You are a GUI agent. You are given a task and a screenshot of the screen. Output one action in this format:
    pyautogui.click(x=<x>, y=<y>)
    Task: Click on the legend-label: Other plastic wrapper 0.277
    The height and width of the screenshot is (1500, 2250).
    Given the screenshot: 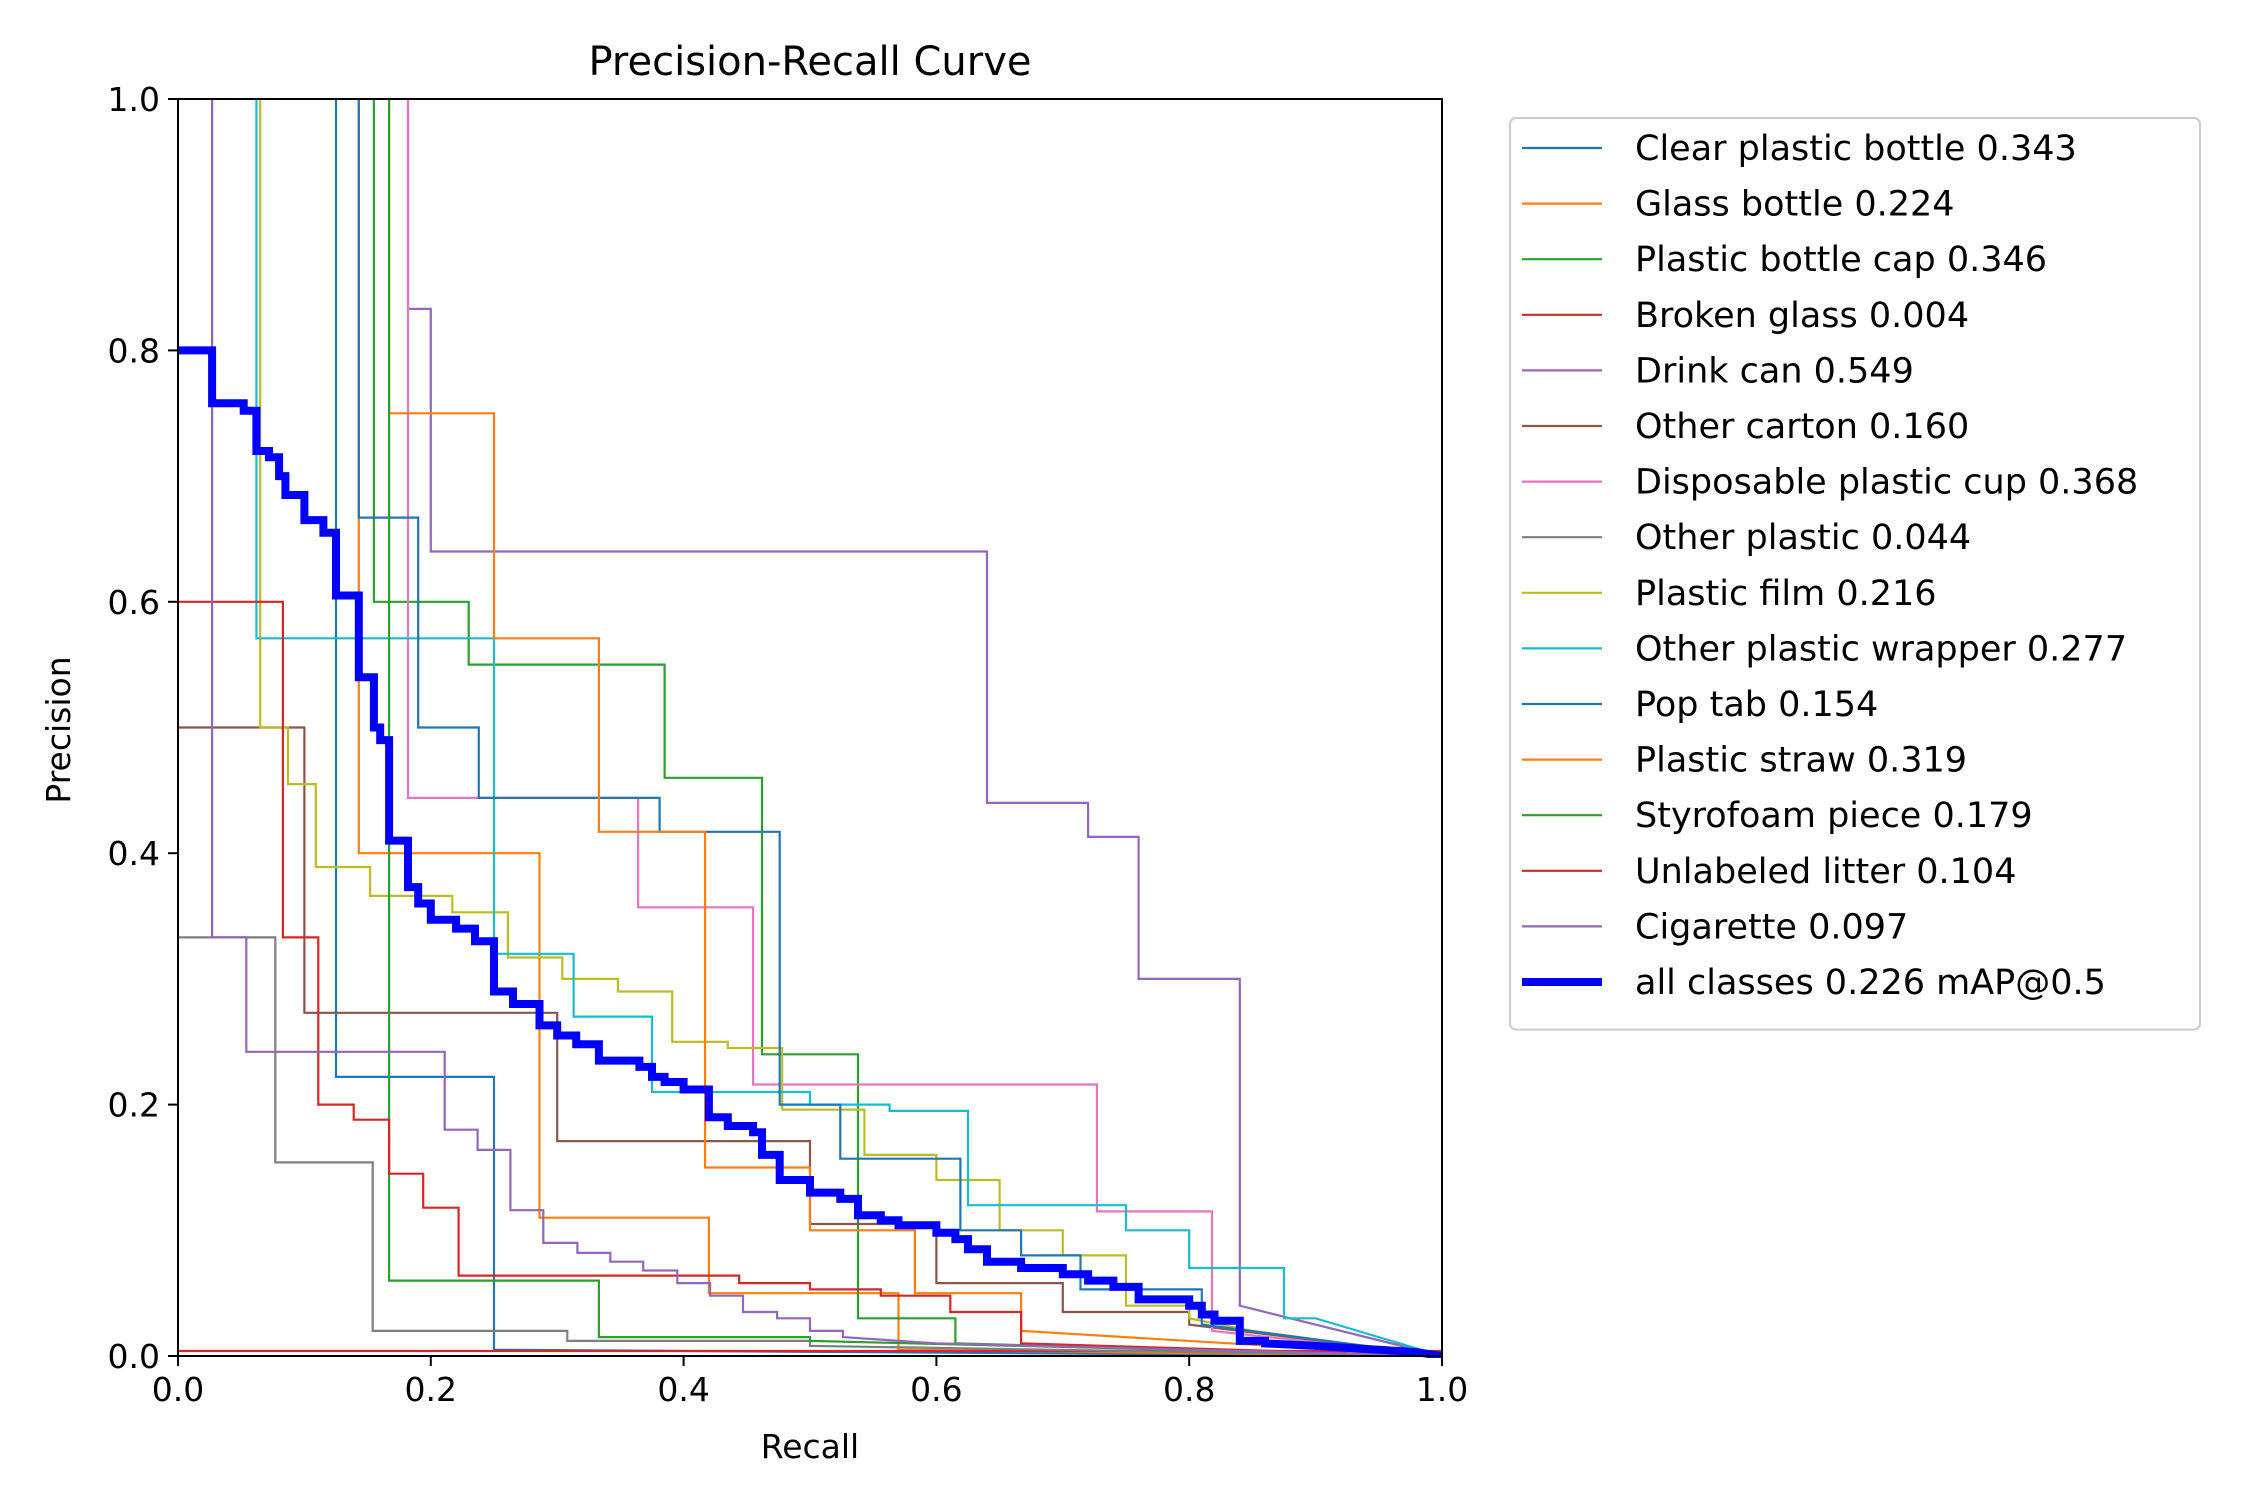 What is the action you would take?
    pyautogui.click(x=1881, y=649)
    